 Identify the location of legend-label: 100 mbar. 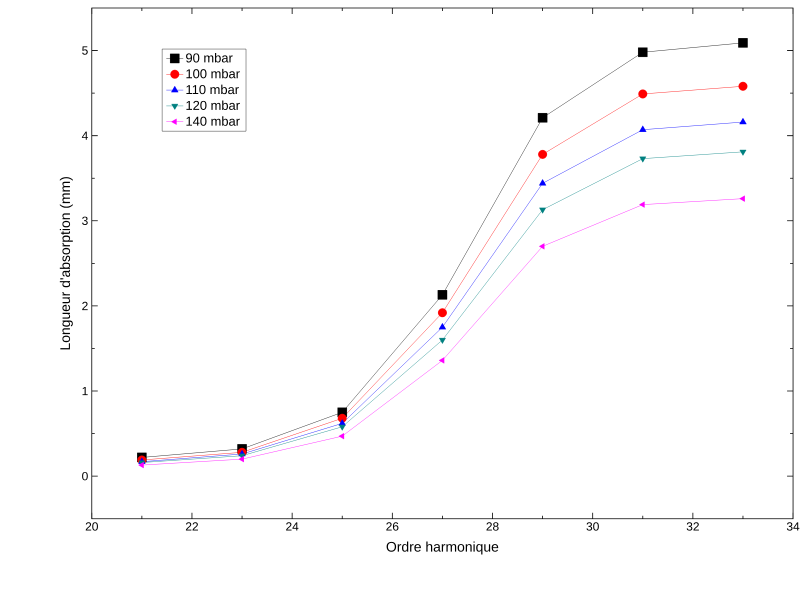
(213, 74).